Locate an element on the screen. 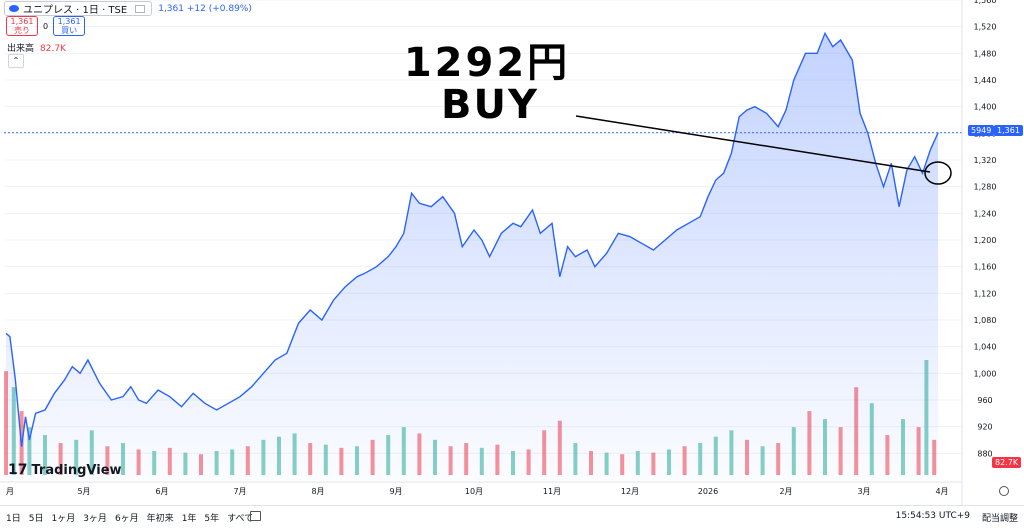 This screenshot has width=1024, height=528. price-tick-label: 1,160 is located at coordinates (985, 267).